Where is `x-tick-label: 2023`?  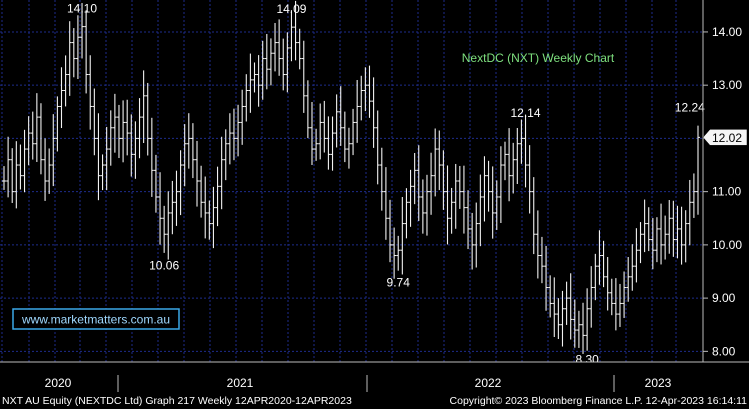 x-tick-label: 2023 is located at coordinates (658, 383).